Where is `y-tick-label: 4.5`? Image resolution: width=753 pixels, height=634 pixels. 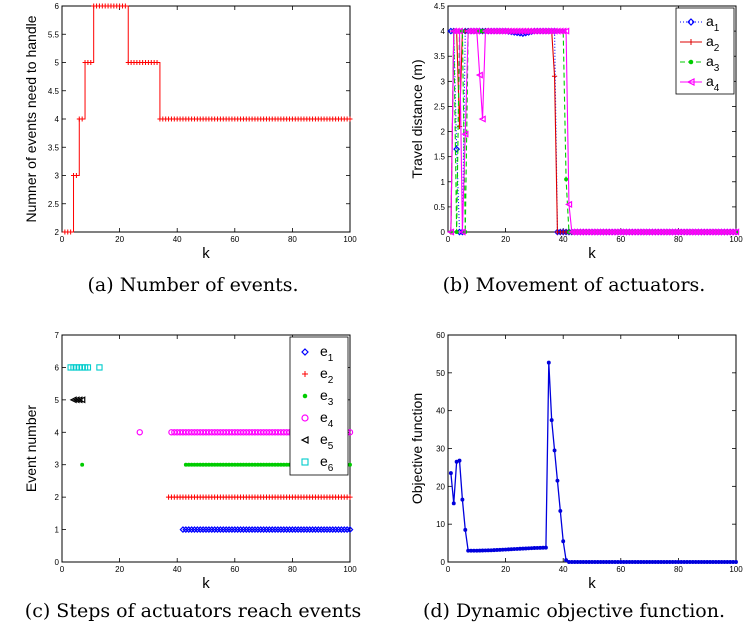
y-tick-label: 4.5 is located at coordinates (440, 6).